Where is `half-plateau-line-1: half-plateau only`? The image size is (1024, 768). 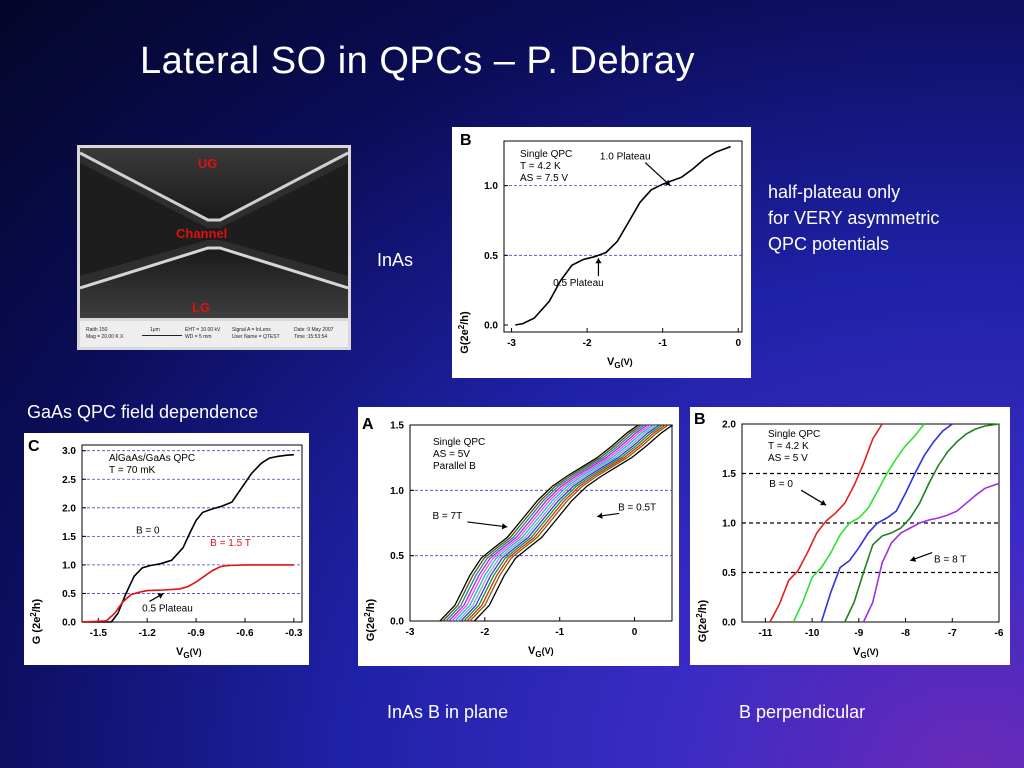
half-plateau-line-1: half-plateau only is located at coordinates (834, 192).